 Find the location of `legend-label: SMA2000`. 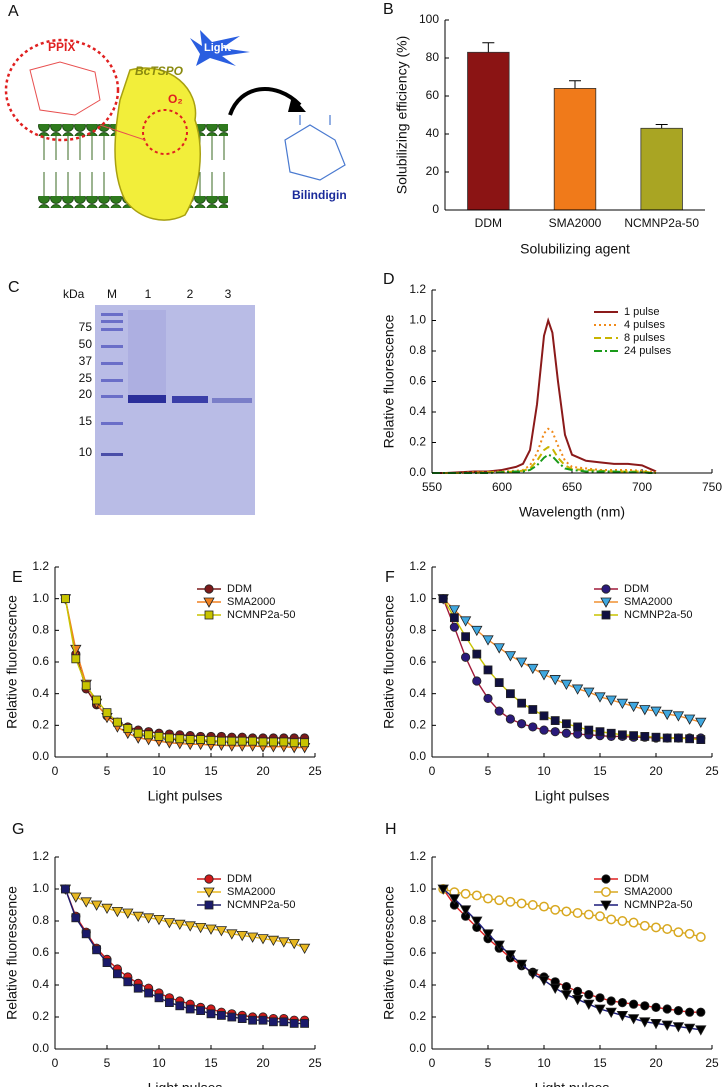

legend-label: SMA2000 is located at coordinates (251, 602).